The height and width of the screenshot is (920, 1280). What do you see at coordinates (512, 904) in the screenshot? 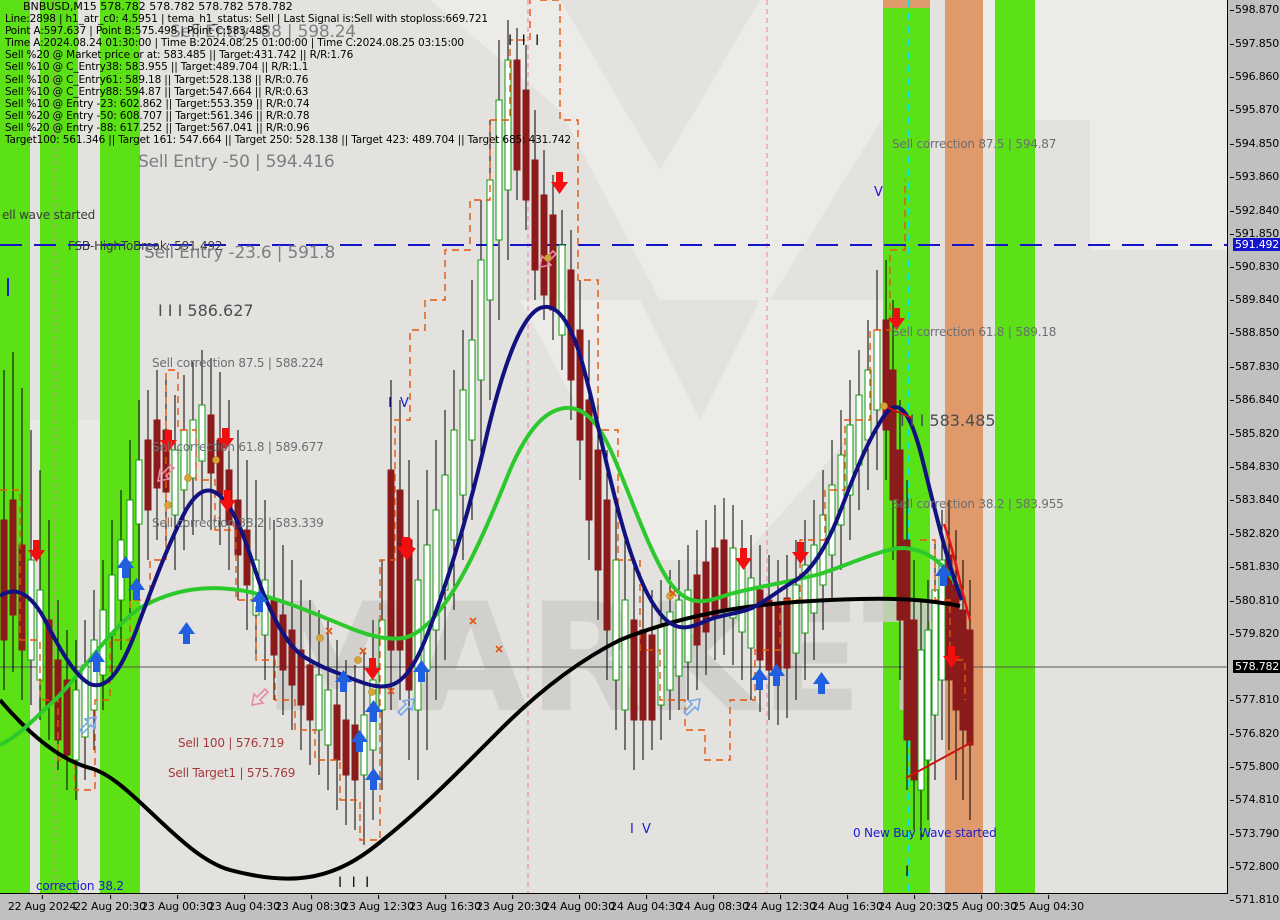
I see `time-tick: 23 Aug 20:30` at bounding box center [512, 904].